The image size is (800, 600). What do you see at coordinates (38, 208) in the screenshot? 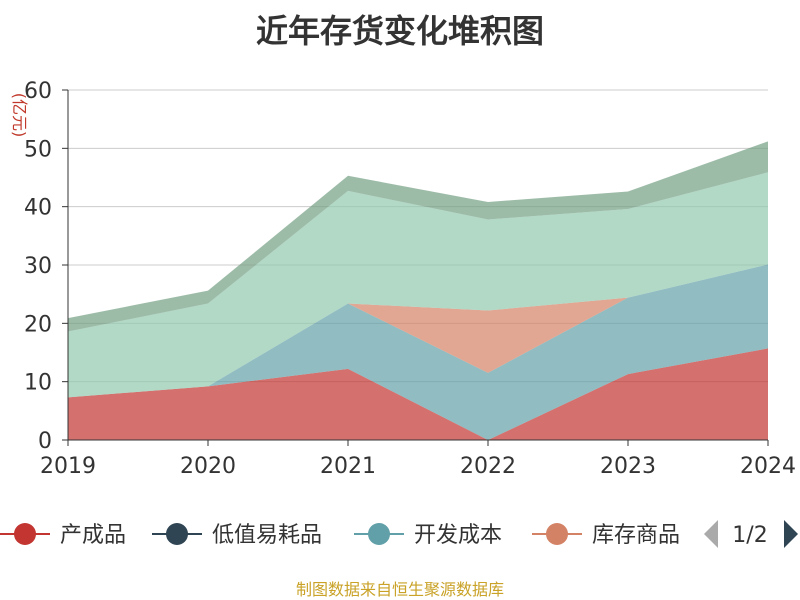
I see `y-tick-label: 40` at bounding box center [38, 208].